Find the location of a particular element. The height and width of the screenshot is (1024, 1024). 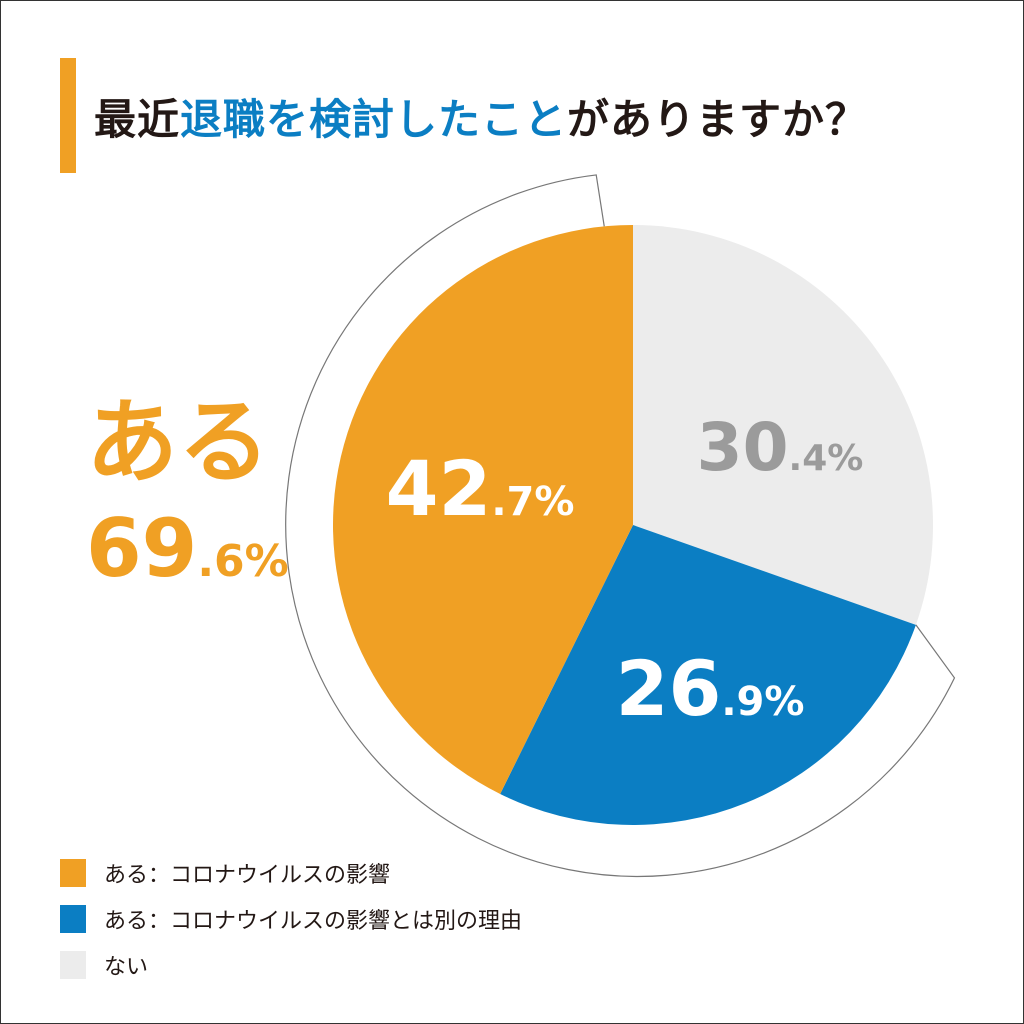

legend-item: ない is located at coordinates (291, 965).